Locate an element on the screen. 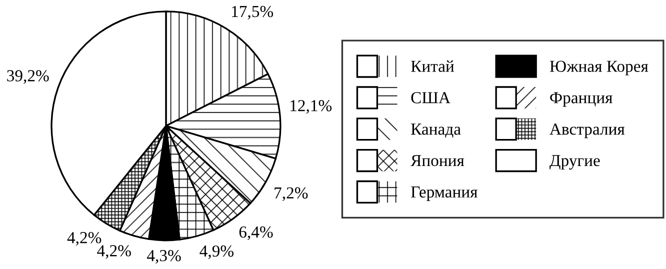  legend-label: Япония is located at coordinates (437, 160).